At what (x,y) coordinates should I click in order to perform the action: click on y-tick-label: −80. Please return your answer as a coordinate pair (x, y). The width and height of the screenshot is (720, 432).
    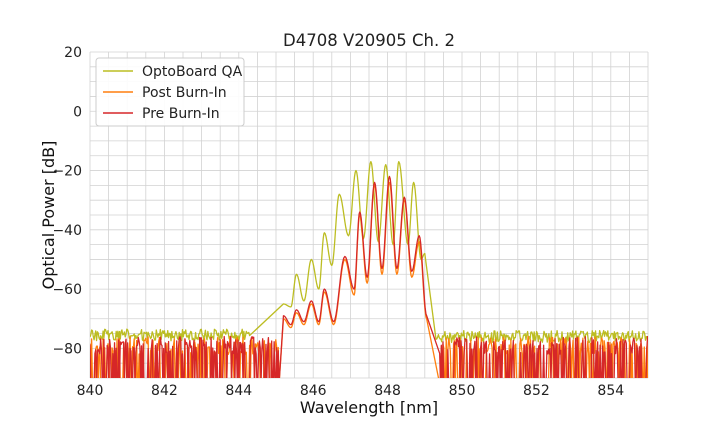
    Looking at the image, I should click on (67, 349).